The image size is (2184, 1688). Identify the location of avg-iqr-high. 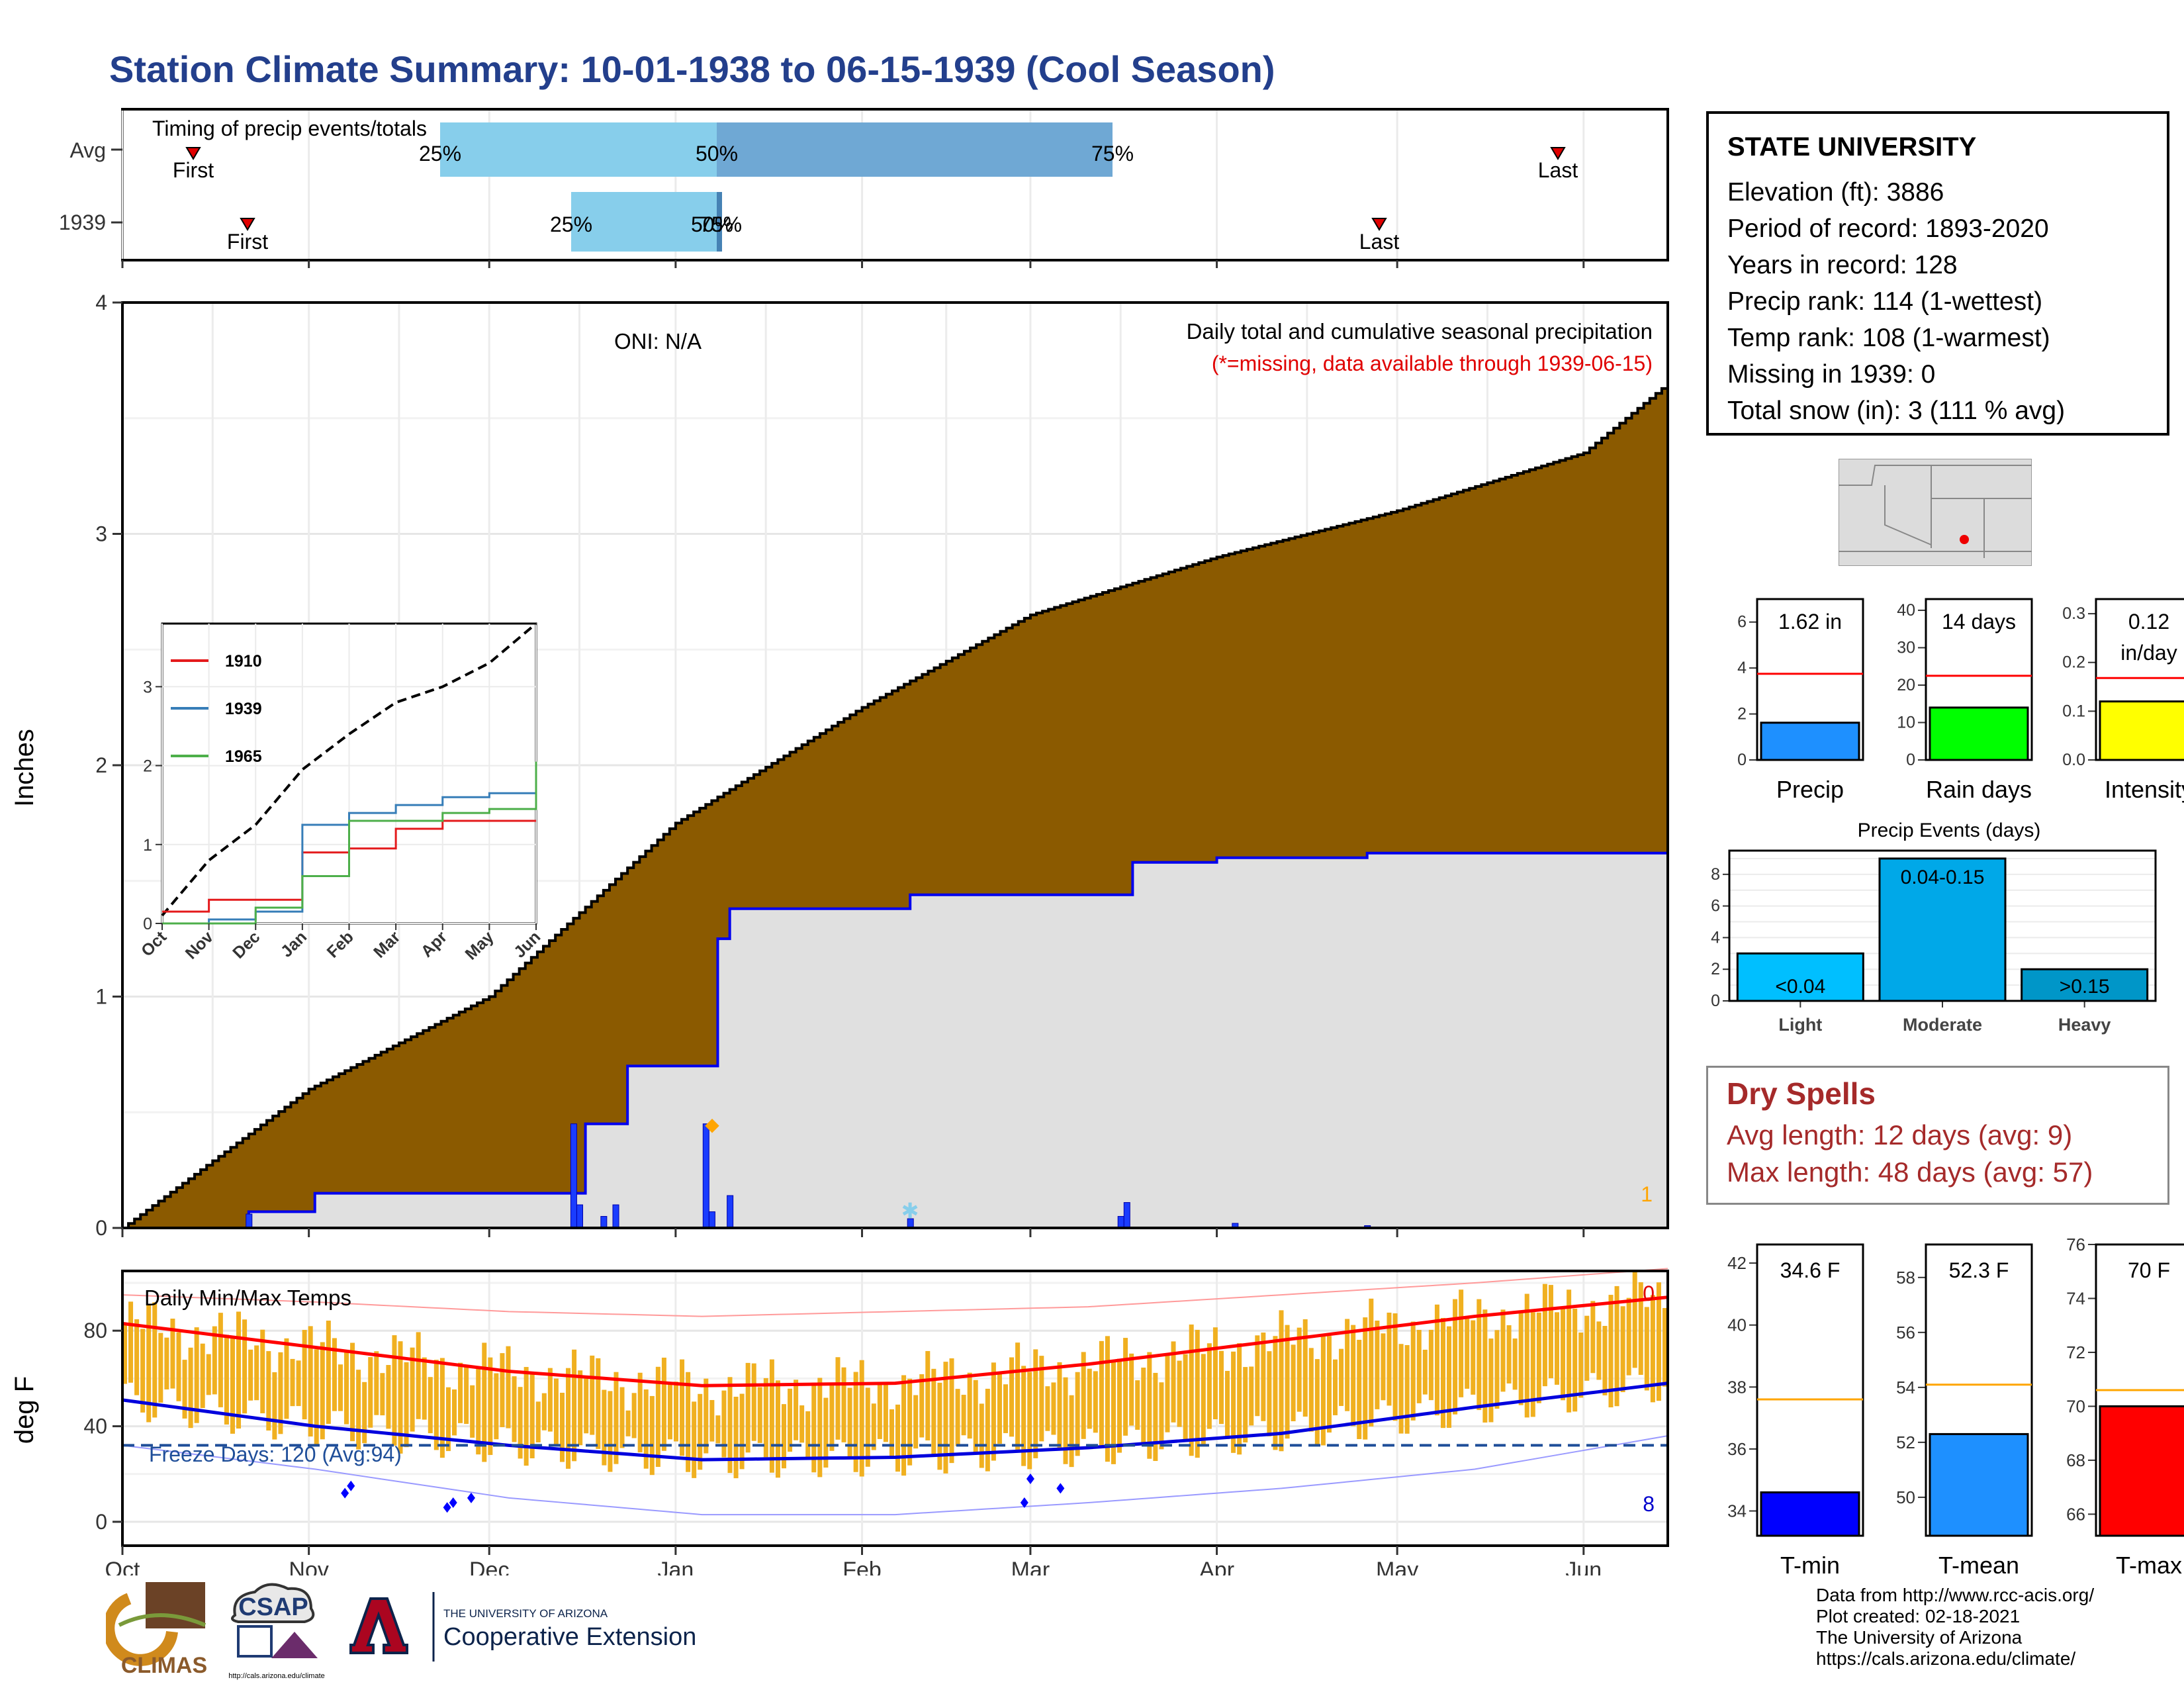
(915, 149).